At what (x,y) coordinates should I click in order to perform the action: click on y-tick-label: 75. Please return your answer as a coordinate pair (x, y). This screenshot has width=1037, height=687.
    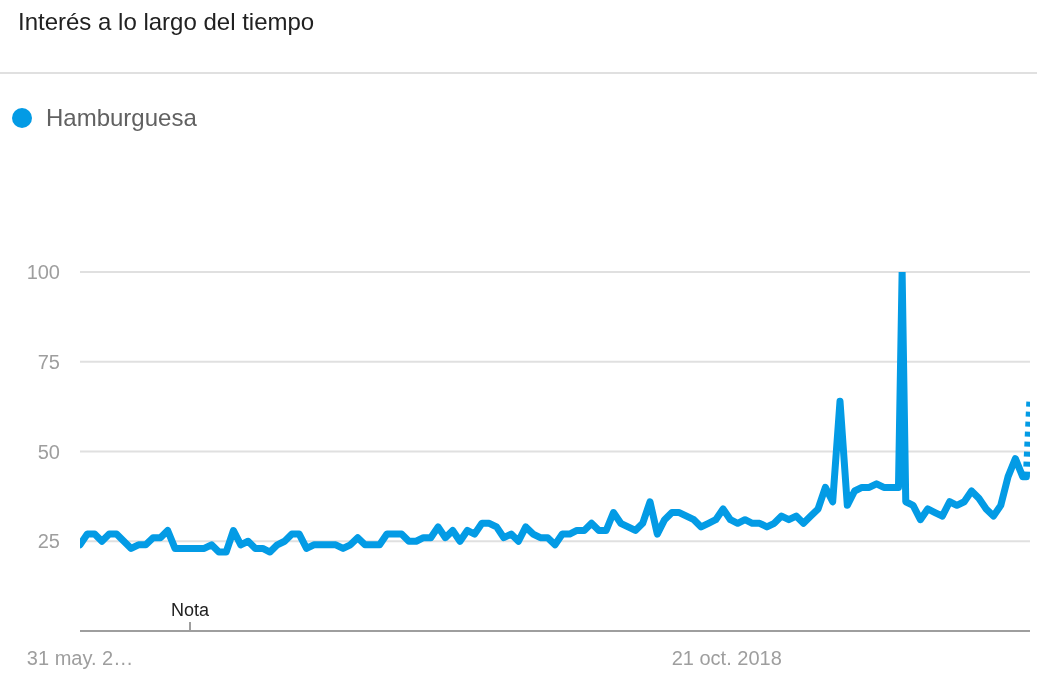
    Looking at the image, I should click on (48, 361).